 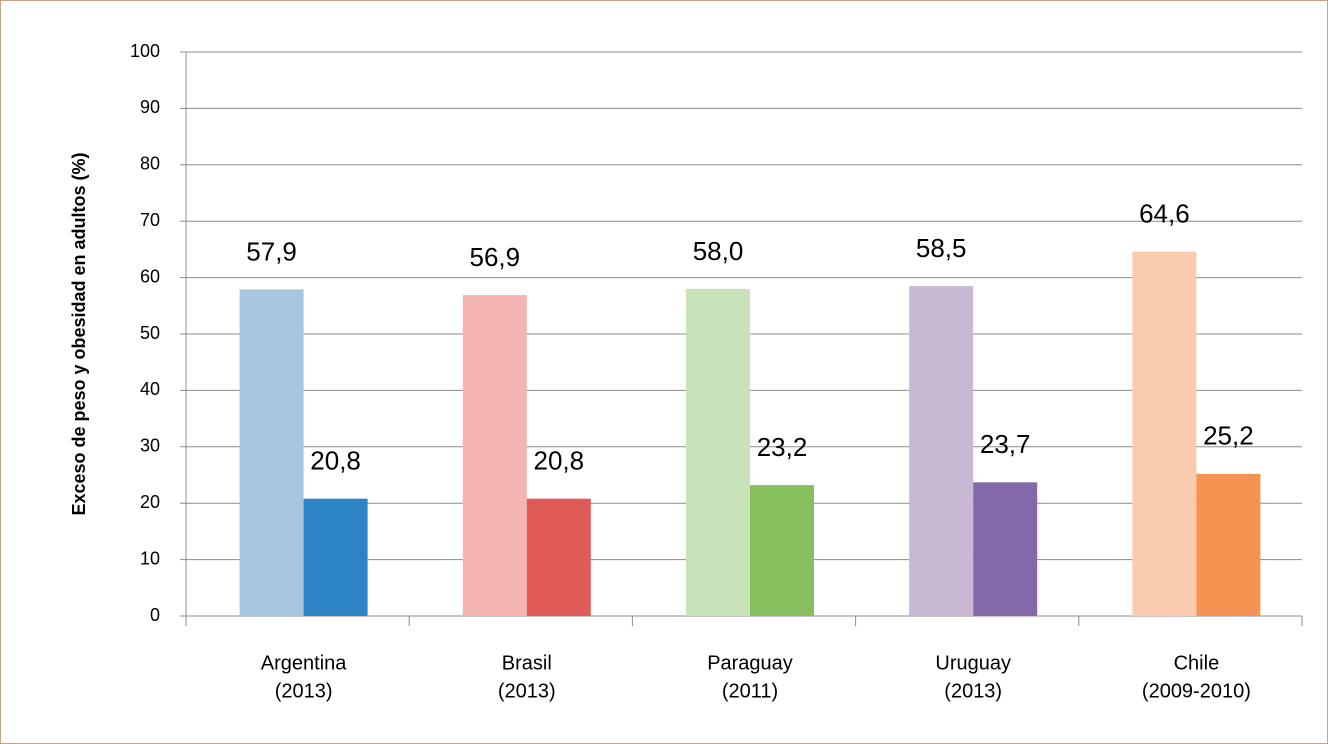 I want to click on y-tick-label: 50, so click(x=150, y=333).